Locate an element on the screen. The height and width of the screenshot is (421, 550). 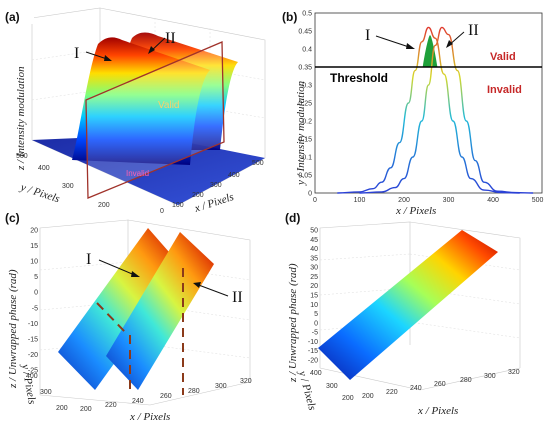
panel-d-x-ticks: 200 220 240 260 280 300 320 is located at coordinates (441, 384).